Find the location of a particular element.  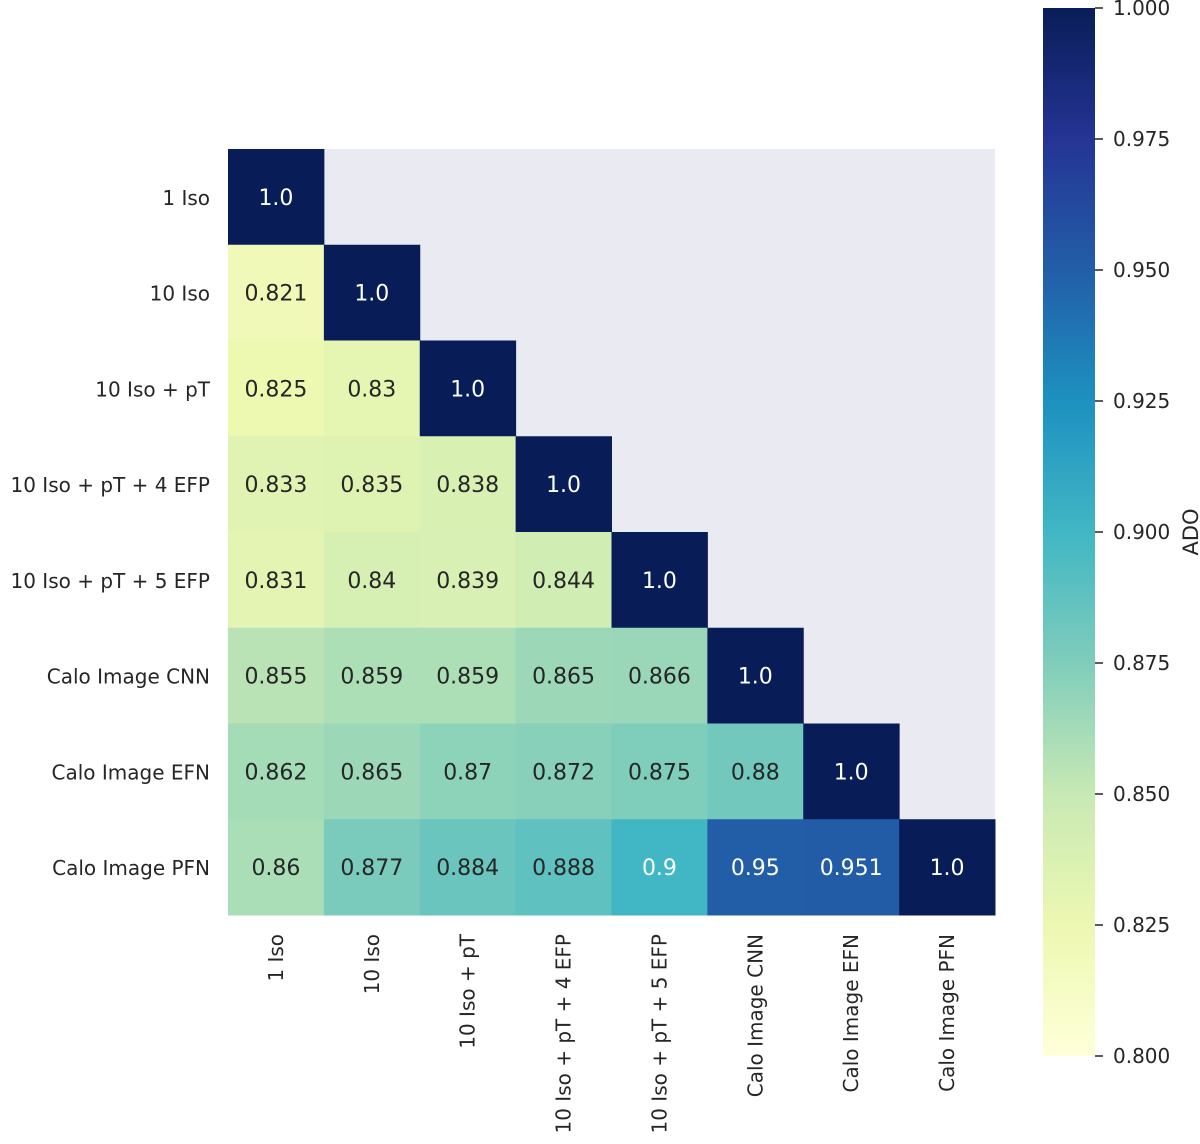

col-label: Calo Image CNN is located at coordinates (755, 1015).